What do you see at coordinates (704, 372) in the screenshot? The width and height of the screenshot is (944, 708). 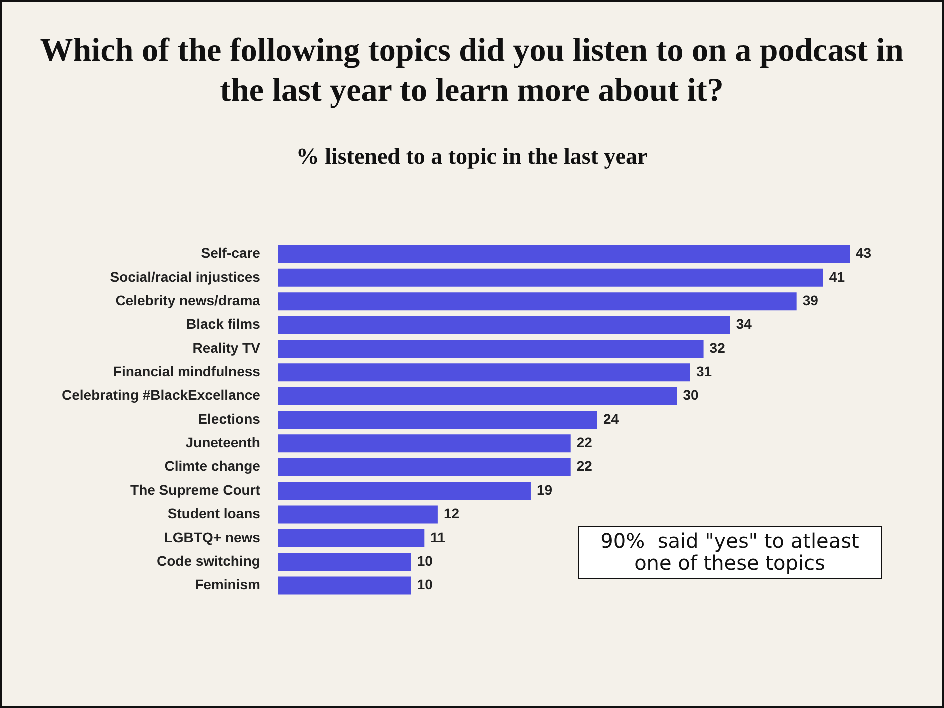 I see `data-label: 31` at bounding box center [704, 372].